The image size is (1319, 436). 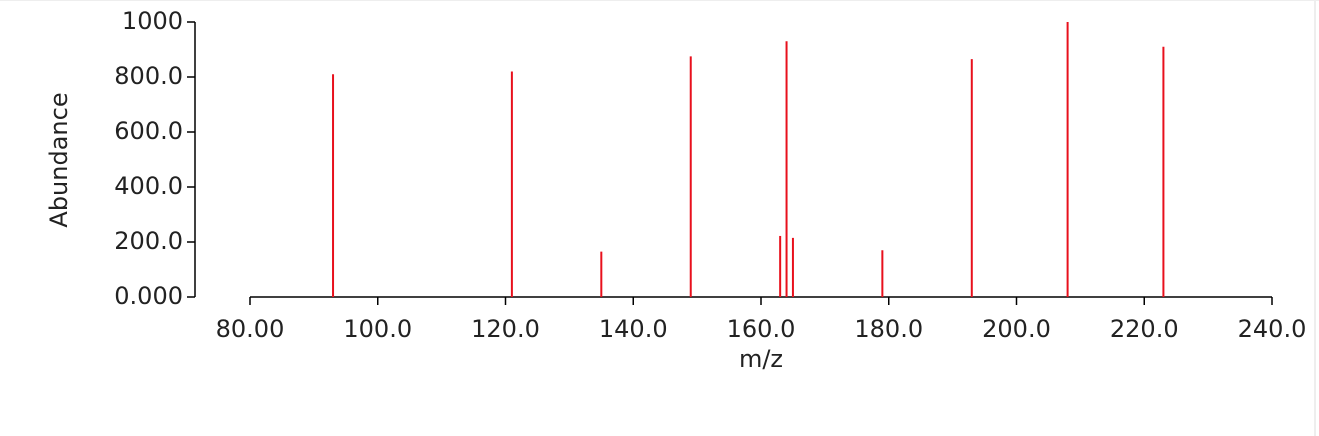 I want to click on x-tick-label: 240.0, so click(x=1272, y=329).